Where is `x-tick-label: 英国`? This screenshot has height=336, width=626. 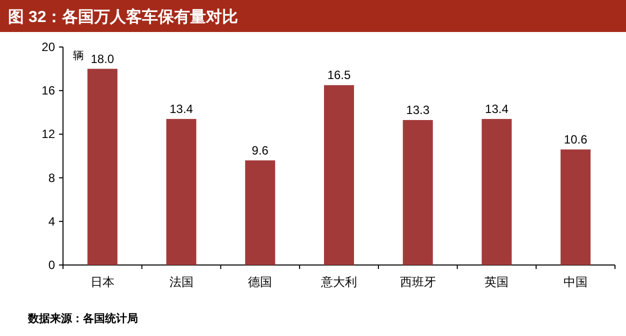 x-tick-label: 英国 is located at coordinates (496, 282).